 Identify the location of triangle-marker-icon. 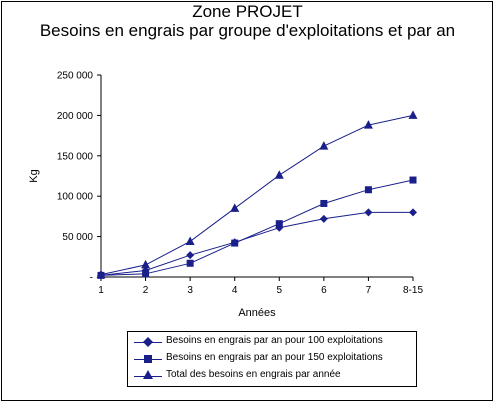
(148, 374).